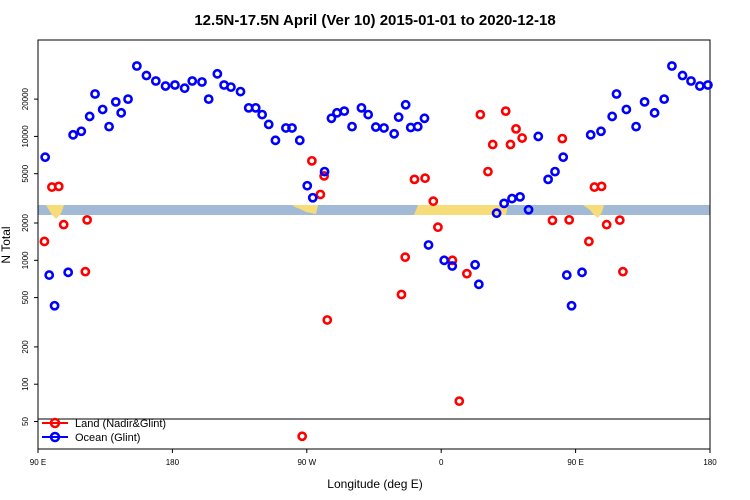  I want to click on surface-band, so click(374, 212).